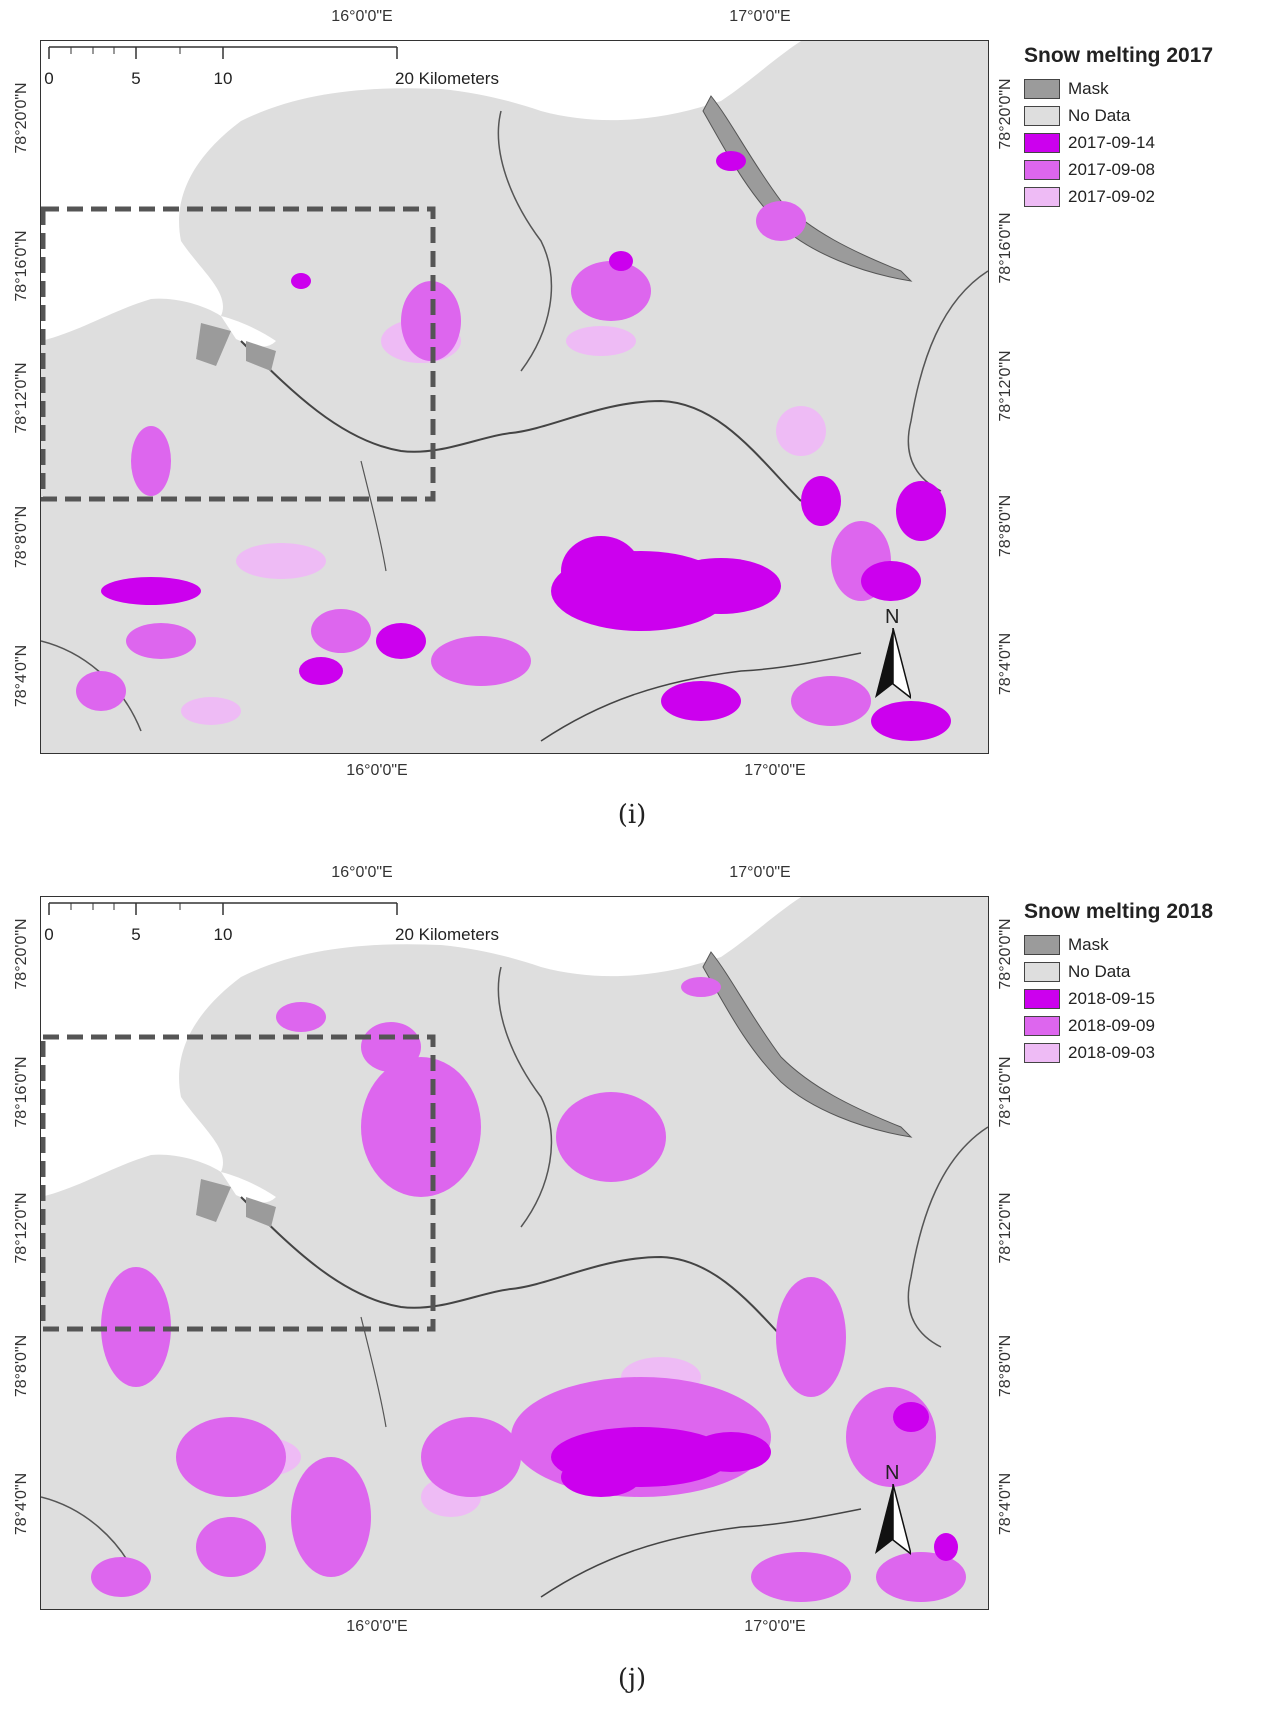 The image size is (1264, 1712). Describe the element at coordinates (1119, 911) in the screenshot. I see `legend-title: Snow melting 2018` at that location.